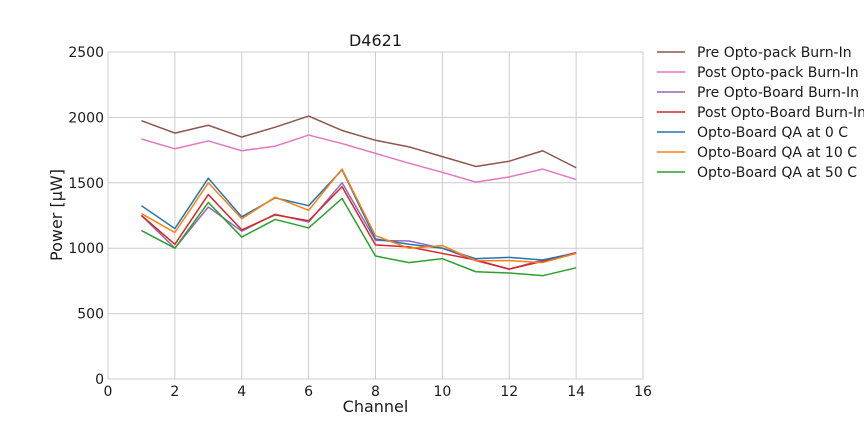  What do you see at coordinates (777, 173) in the screenshot?
I see `legend-label: Opto-Board QA at 50 C` at bounding box center [777, 173].